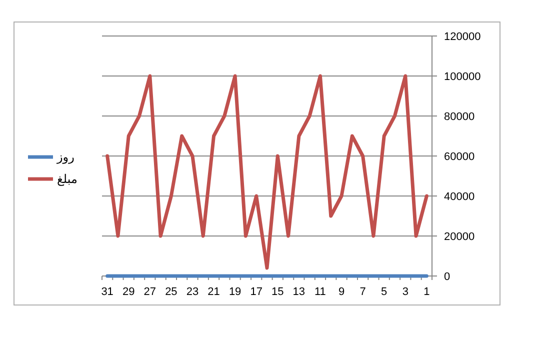 This screenshot has width=557, height=339. Describe the element at coordinates (150, 292) in the screenshot. I see `x-tick-label: 27` at that location.